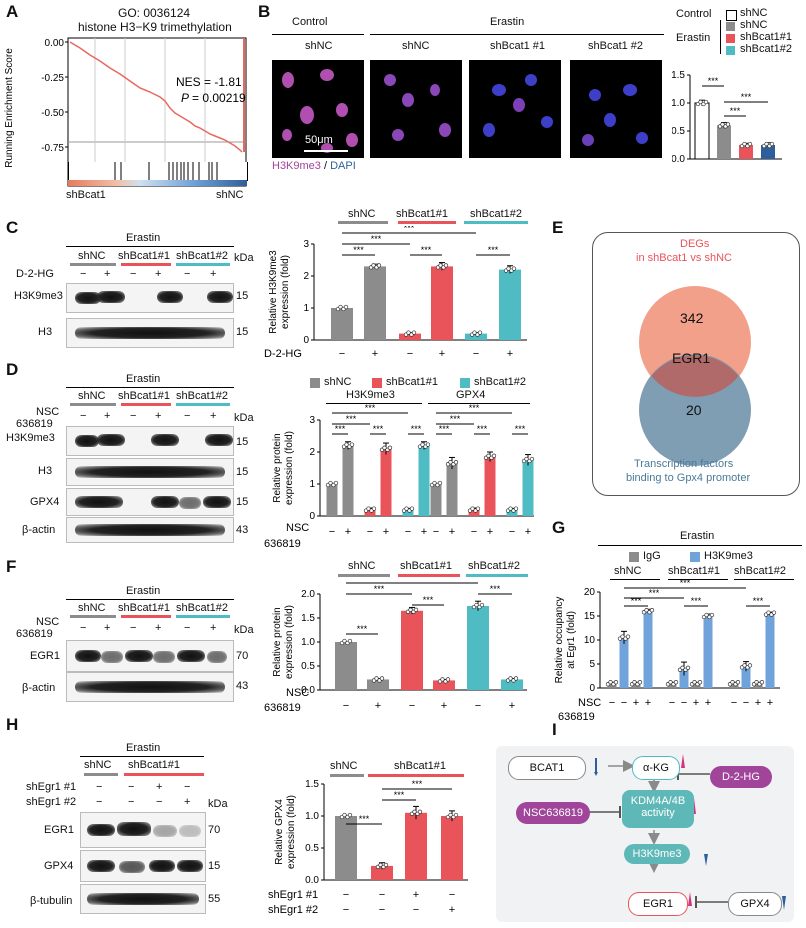 This screenshot has height=928, width=806. What do you see at coordinates (45, 332) in the screenshot?
I see `c-protein: H3` at bounding box center [45, 332].